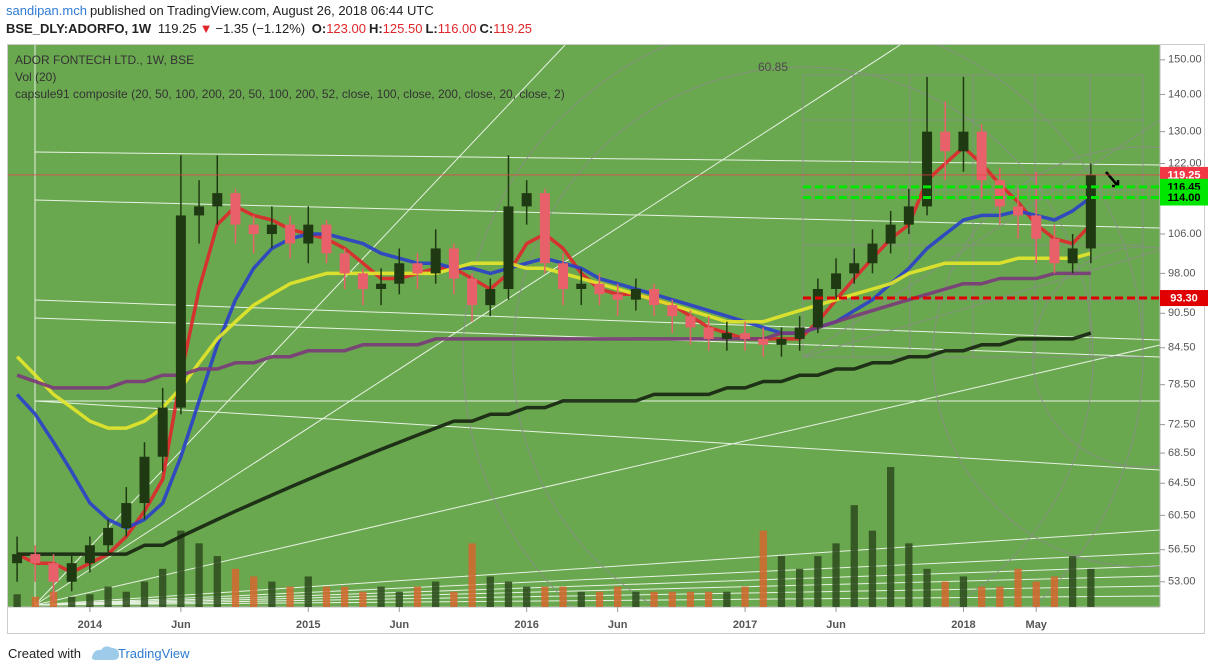 The width and height of the screenshot is (1212, 672). I want to click on x-tick-label: 2017, so click(745, 625).